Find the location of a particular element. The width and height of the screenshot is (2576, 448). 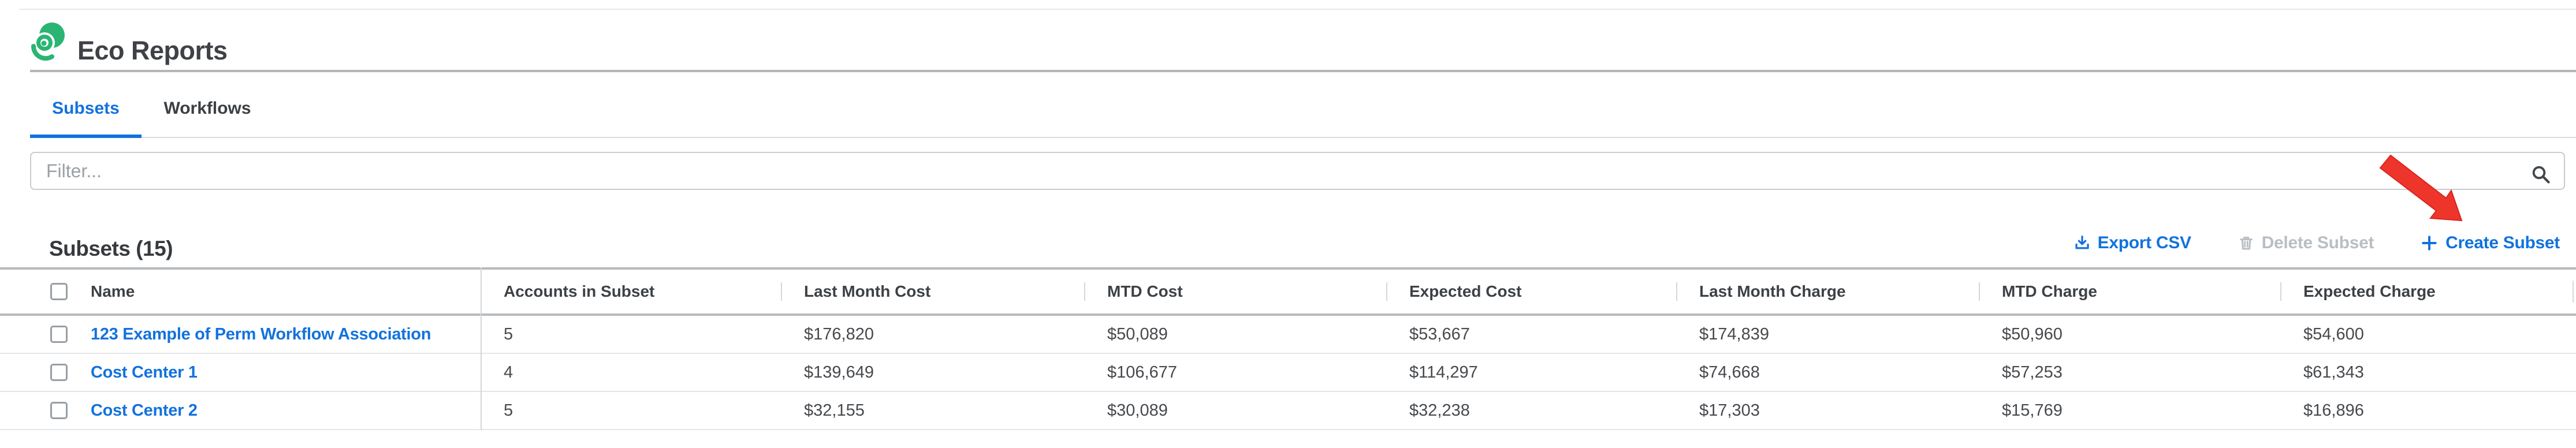

last-month-charge-cell: $174,839 is located at coordinates (1734, 334).